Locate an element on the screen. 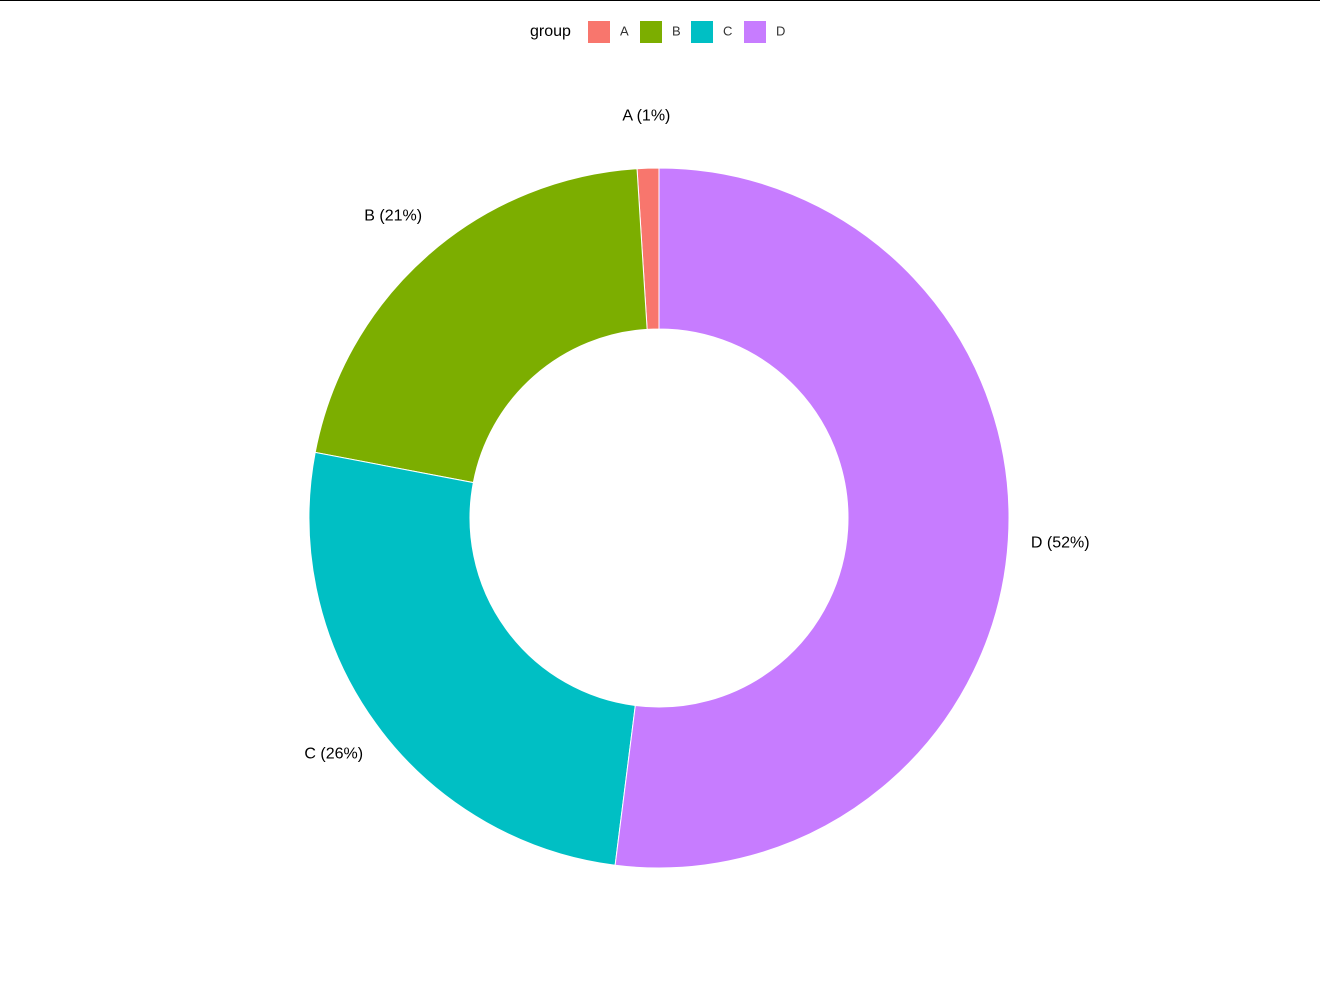 The width and height of the screenshot is (1320, 990). legend-label: D is located at coordinates (780, 30).